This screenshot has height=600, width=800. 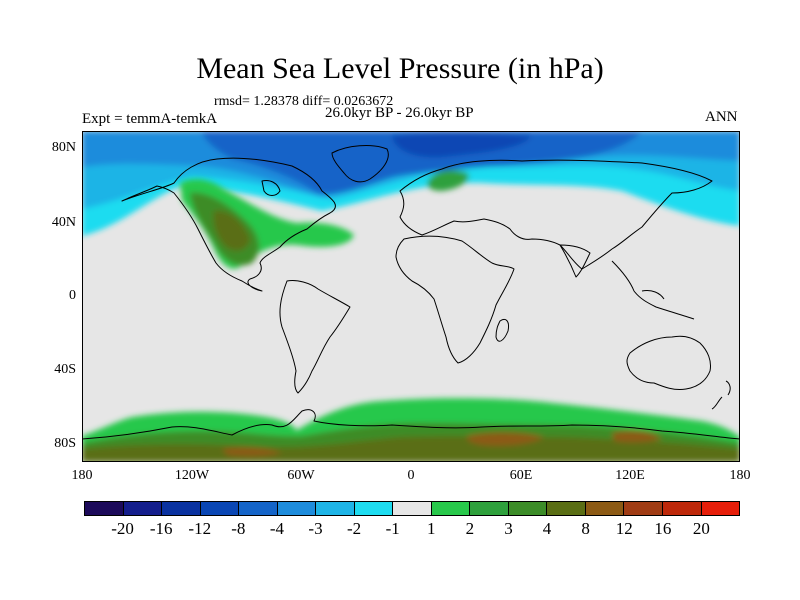 I want to click on coastline-greenland, so click(x=360, y=164).